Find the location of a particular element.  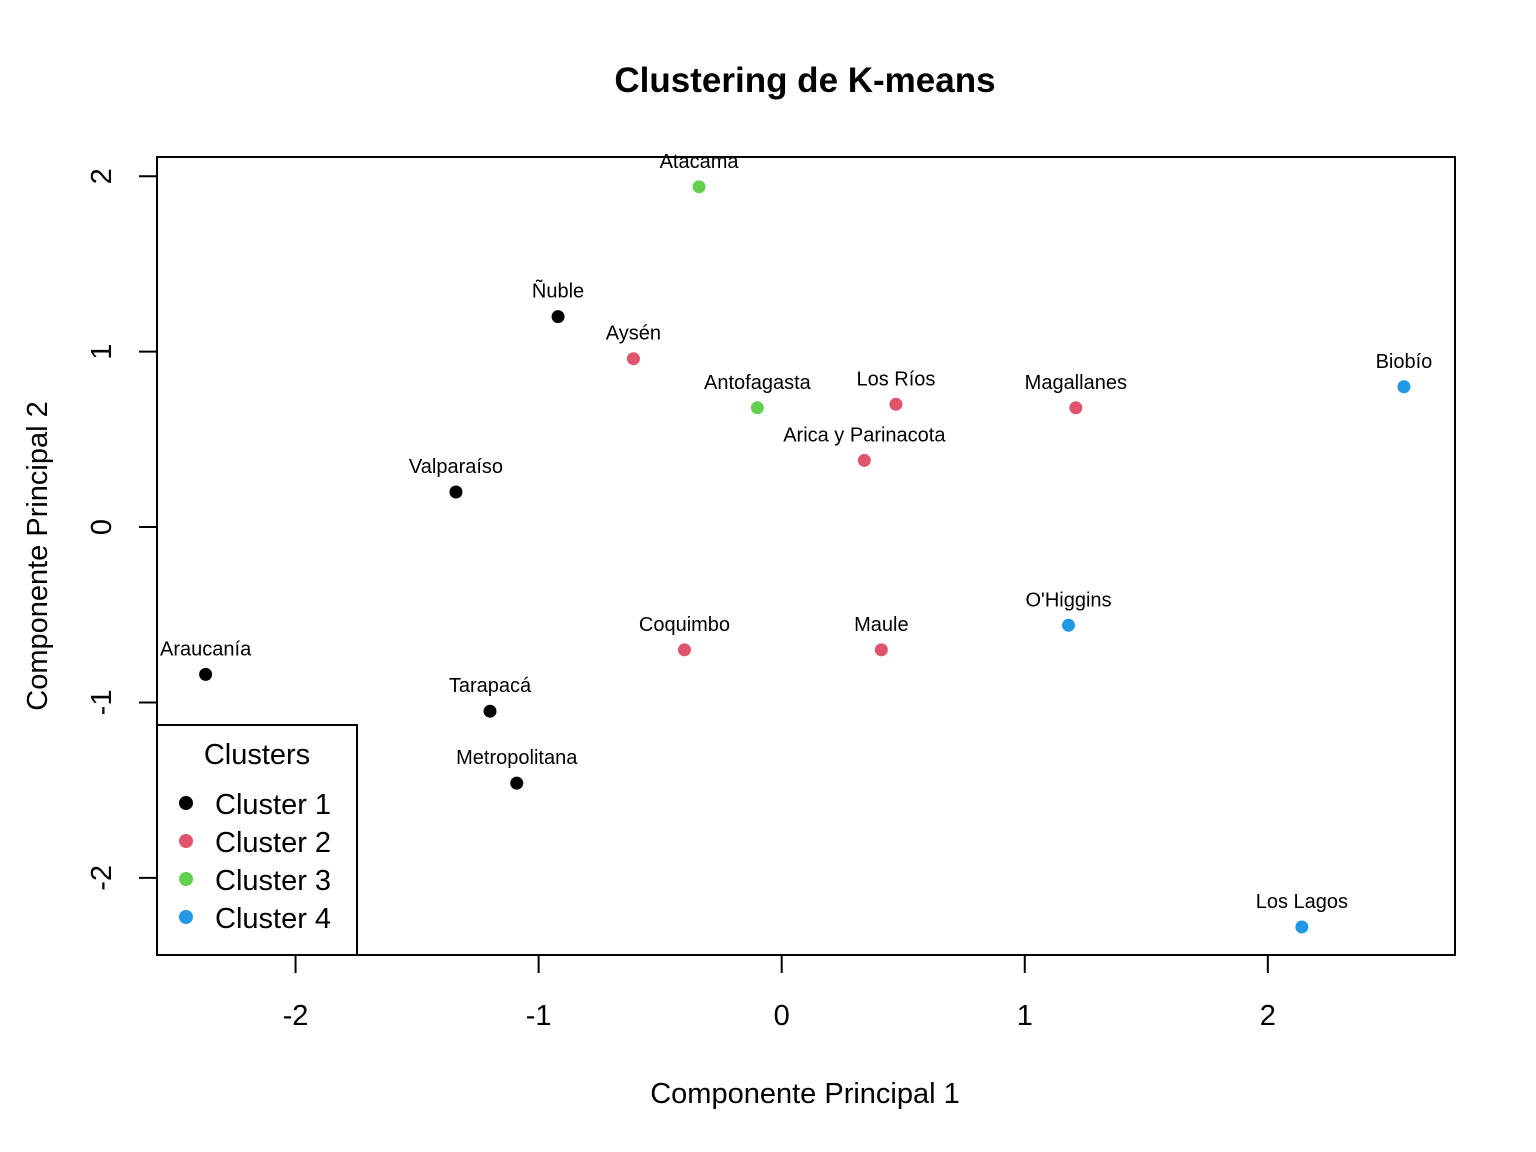

y-tick-label: 0 is located at coordinates (102, 527).